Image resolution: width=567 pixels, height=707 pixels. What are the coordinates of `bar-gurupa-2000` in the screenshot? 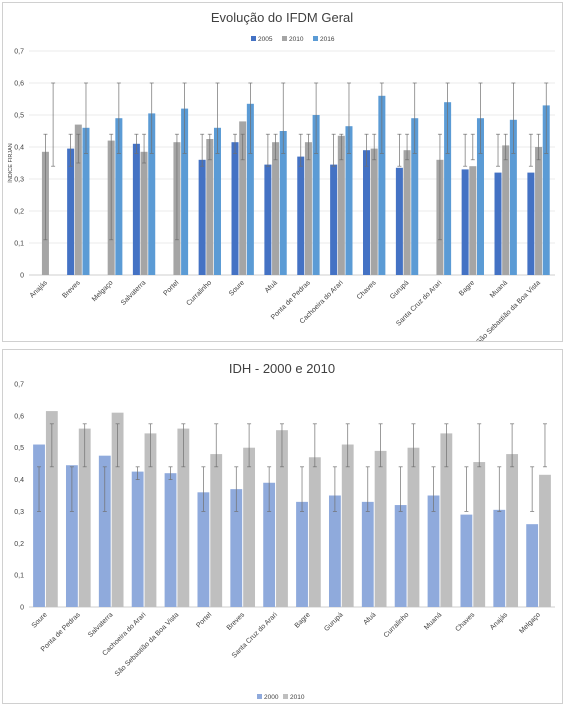 It's located at (334, 551).